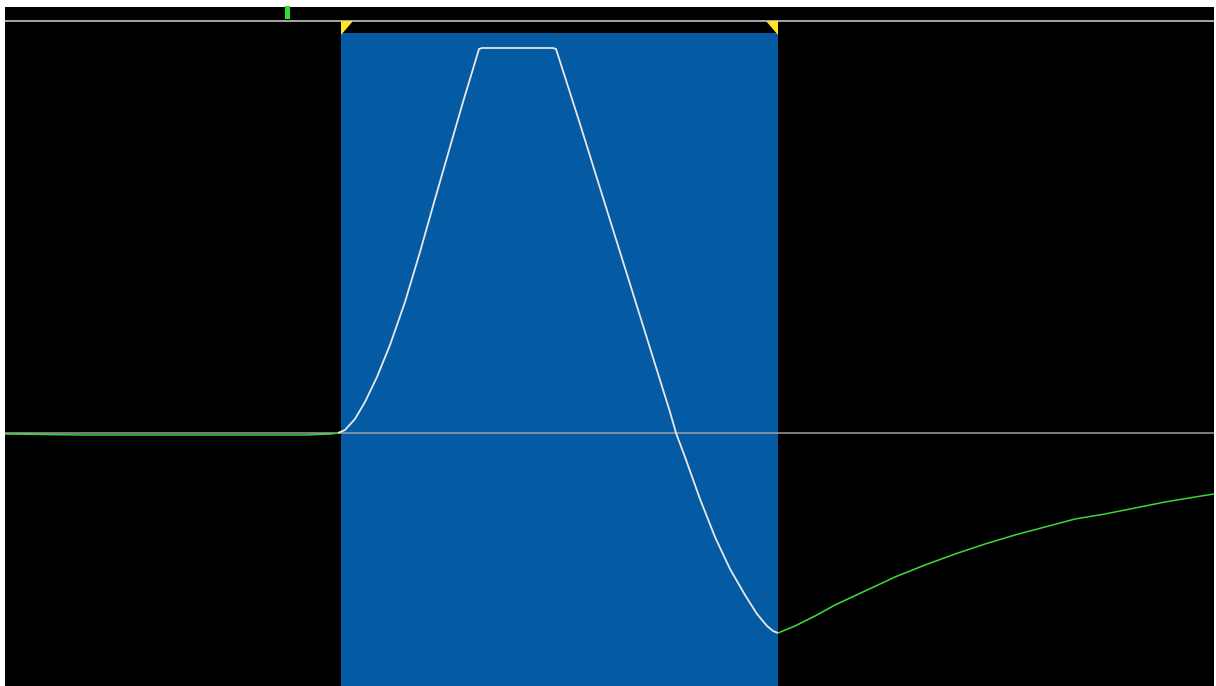 This screenshot has width=1216, height=686. What do you see at coordinates (287, 12) in the screenshot?
I see `playhead-marker-icon` at bounding box center [287, 12].